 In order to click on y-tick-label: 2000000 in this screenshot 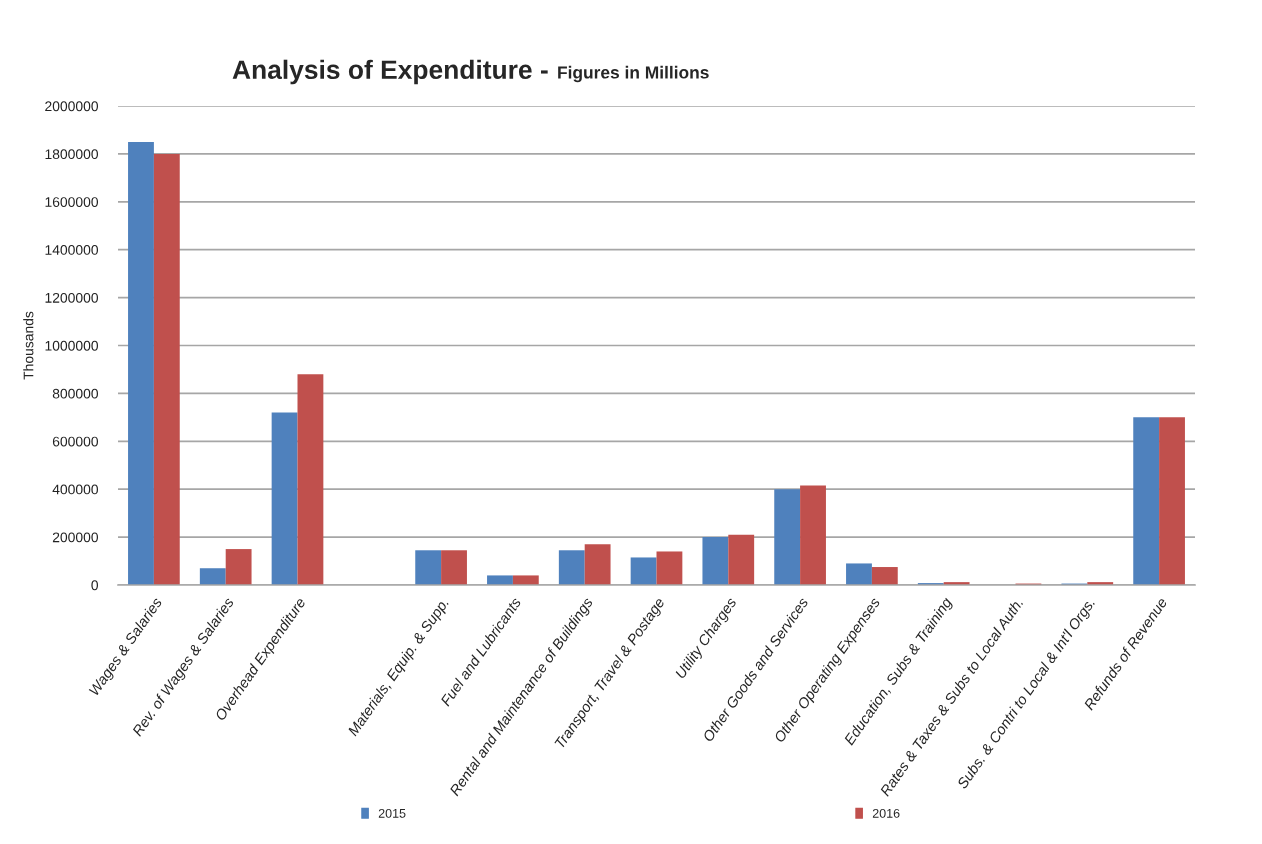, I will do `click(72, 106)`.